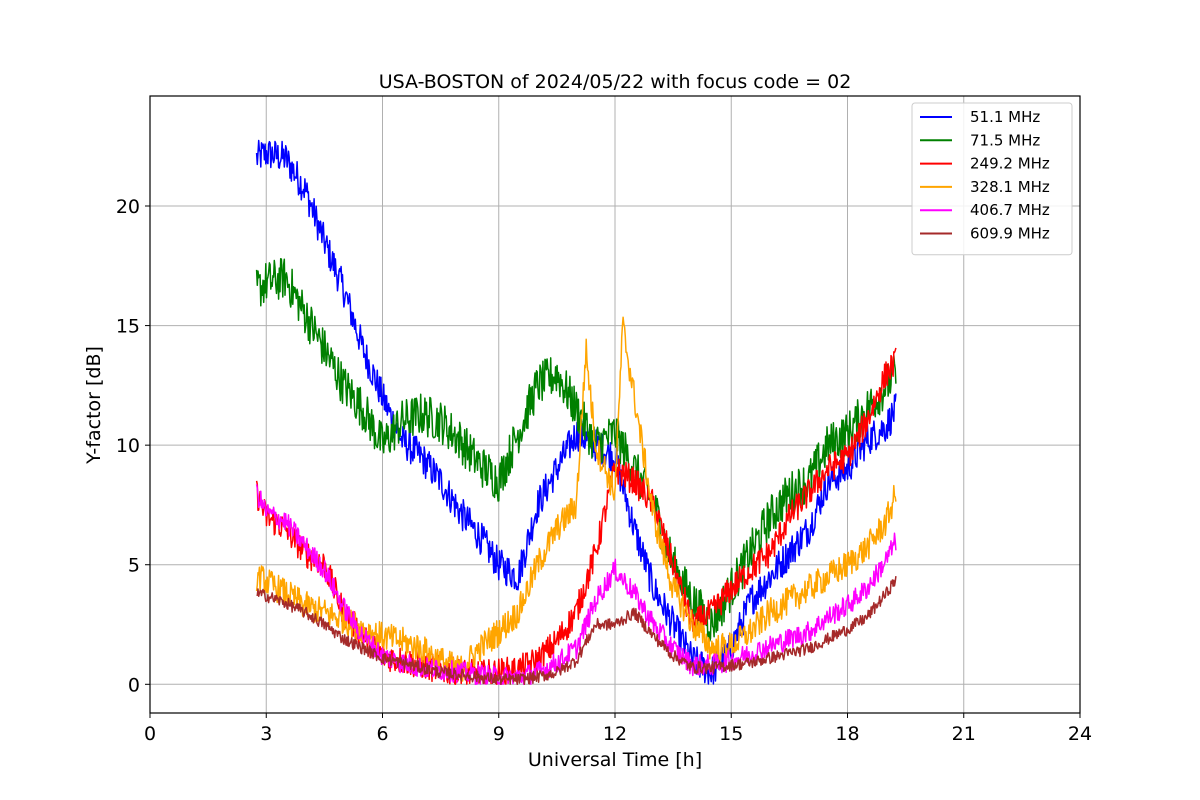 The image size is (1200, 800). What do you see at coordinates (1080, 734) in the screenshot?
I see `x-tick-label: 24` at bounding box center [1080, 734].